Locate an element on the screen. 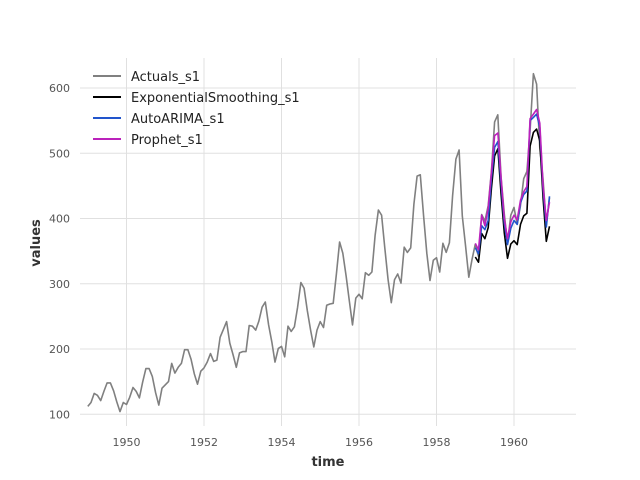 The height and width of the screenshot is (480, 640). x-axis-label: time is located at coordinates (327, 462).